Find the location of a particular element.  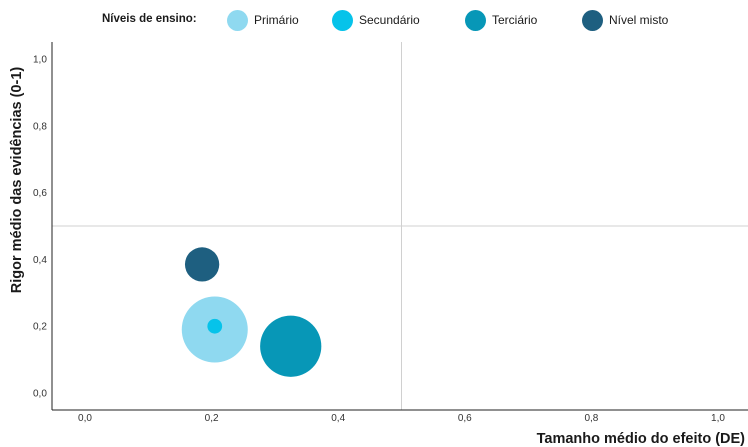

x-tick-label: 1,0 is located at coordinates (718, 418).